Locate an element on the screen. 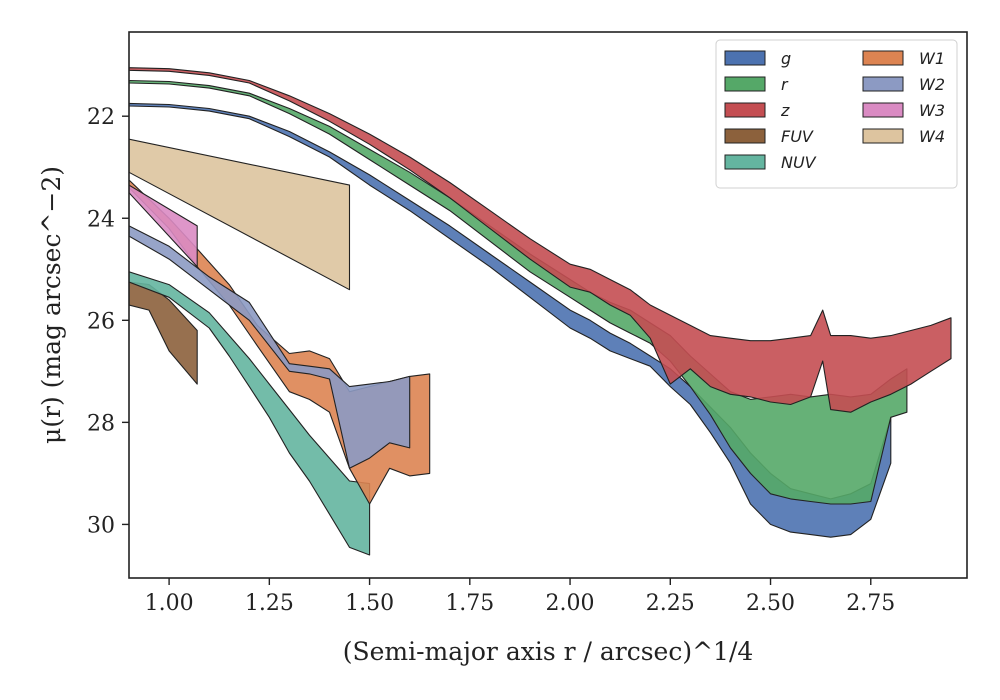 The width and height of the screenshot is (1000, 700). legend-swatch-g is located at coordinates (745, 58).